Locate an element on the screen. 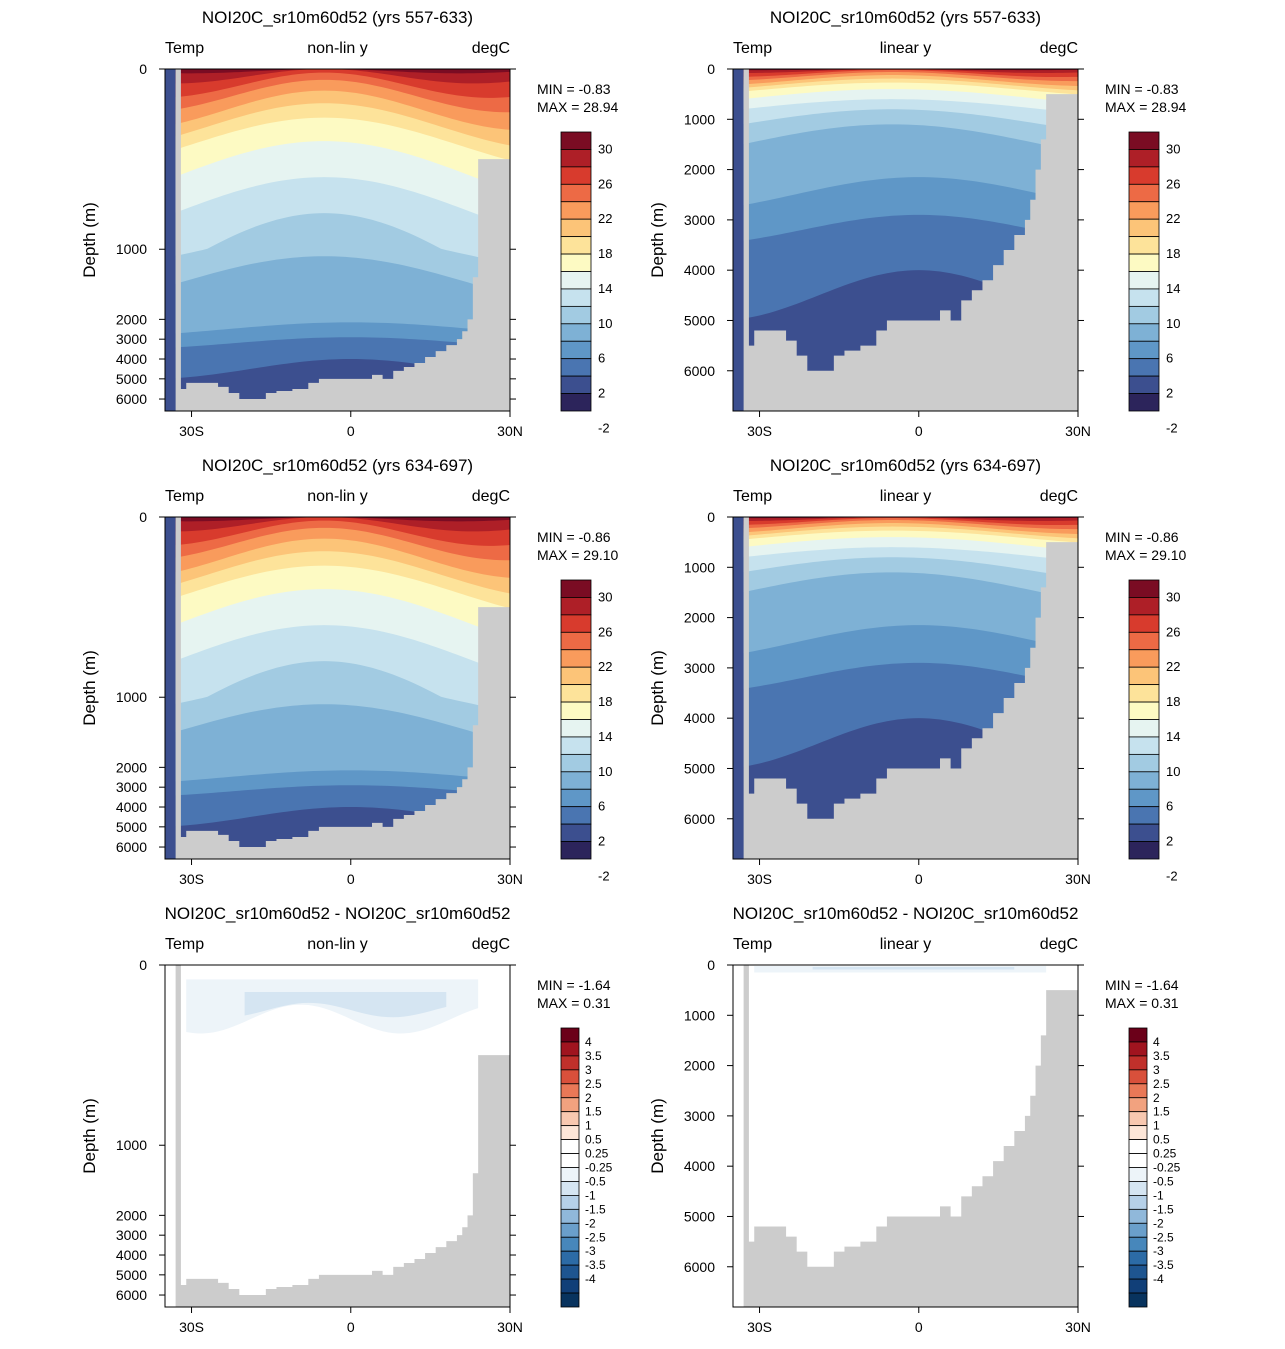 The width and height of the screenshot is (1285, 1349). colorbar-label: 2 is located at coordinates (1169, 841).